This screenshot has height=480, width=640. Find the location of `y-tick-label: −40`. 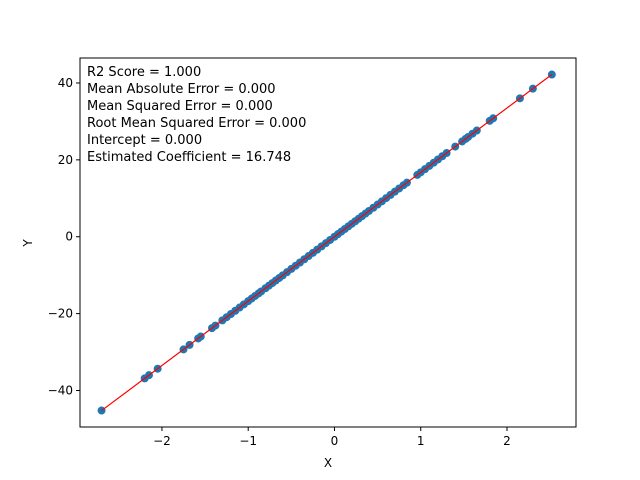

y-tick-label: −40 is located at coordinates (60, 390).